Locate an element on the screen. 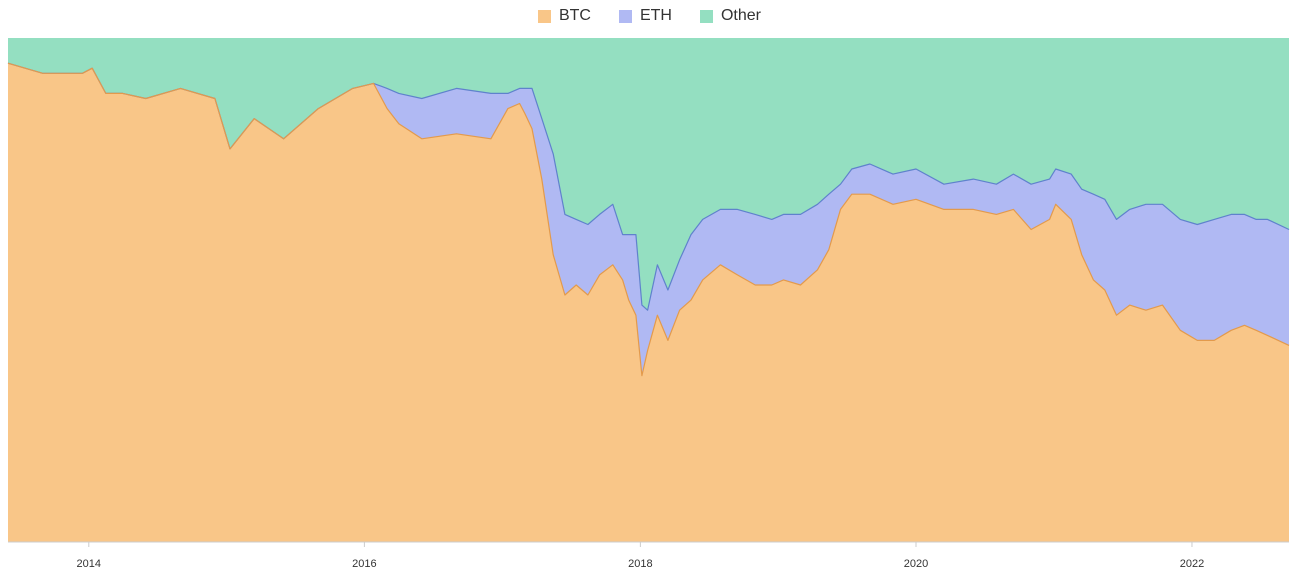 The image size is (1299, 573). legend-item-eth: ETH is located at coordinates (645, 16).